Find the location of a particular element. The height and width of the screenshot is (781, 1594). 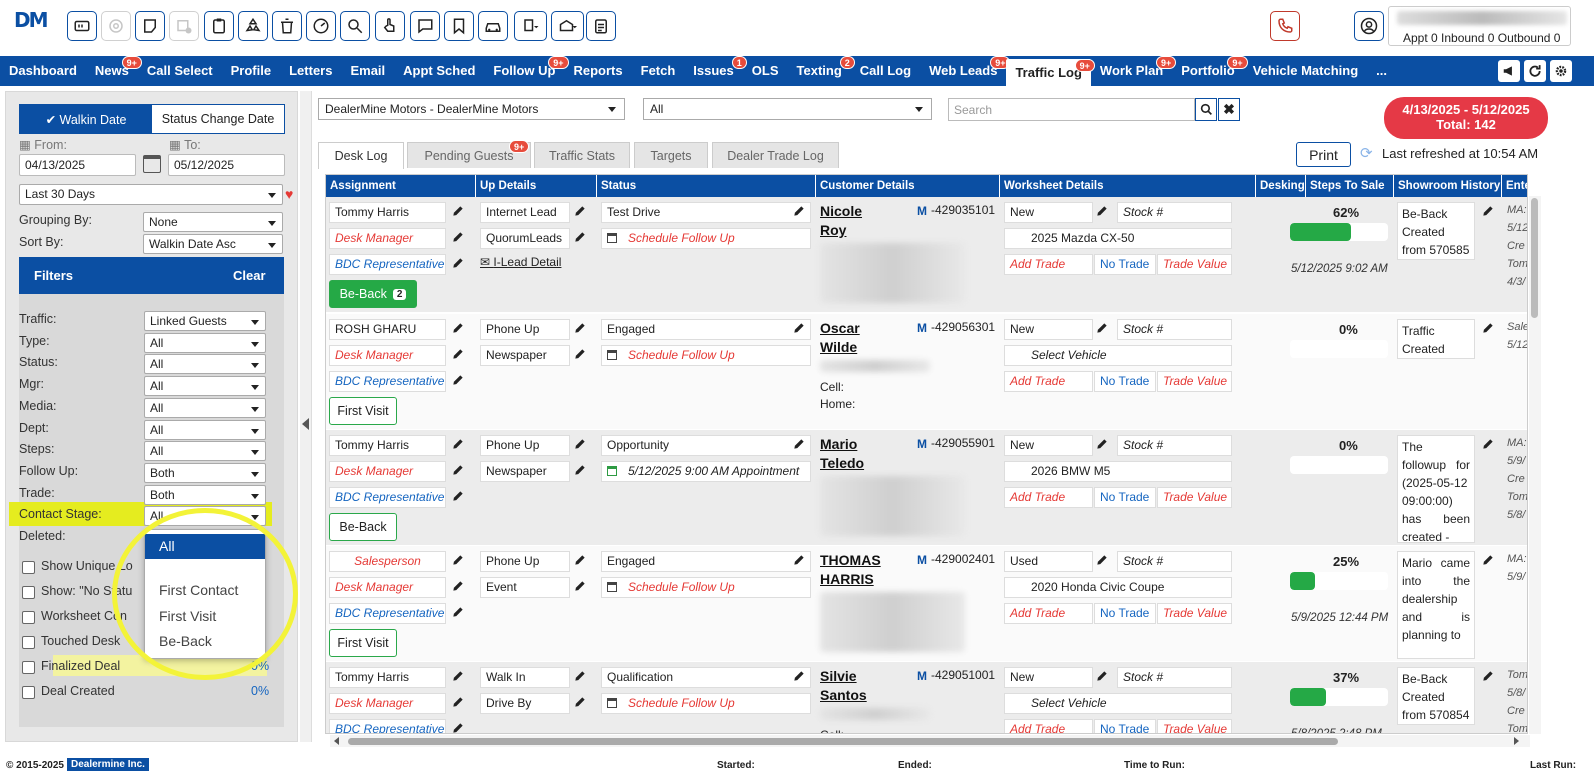

sms-button is located at coordinates (425, 26).